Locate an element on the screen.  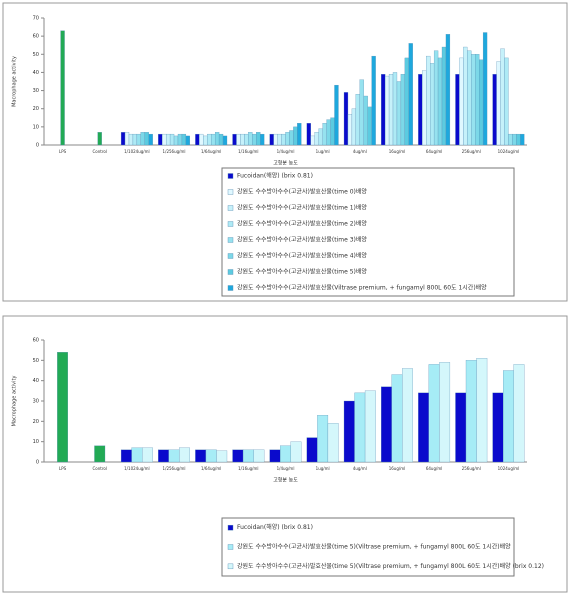
x-tick-label: 1/16ug/ml is located at coordinates (248, 468).